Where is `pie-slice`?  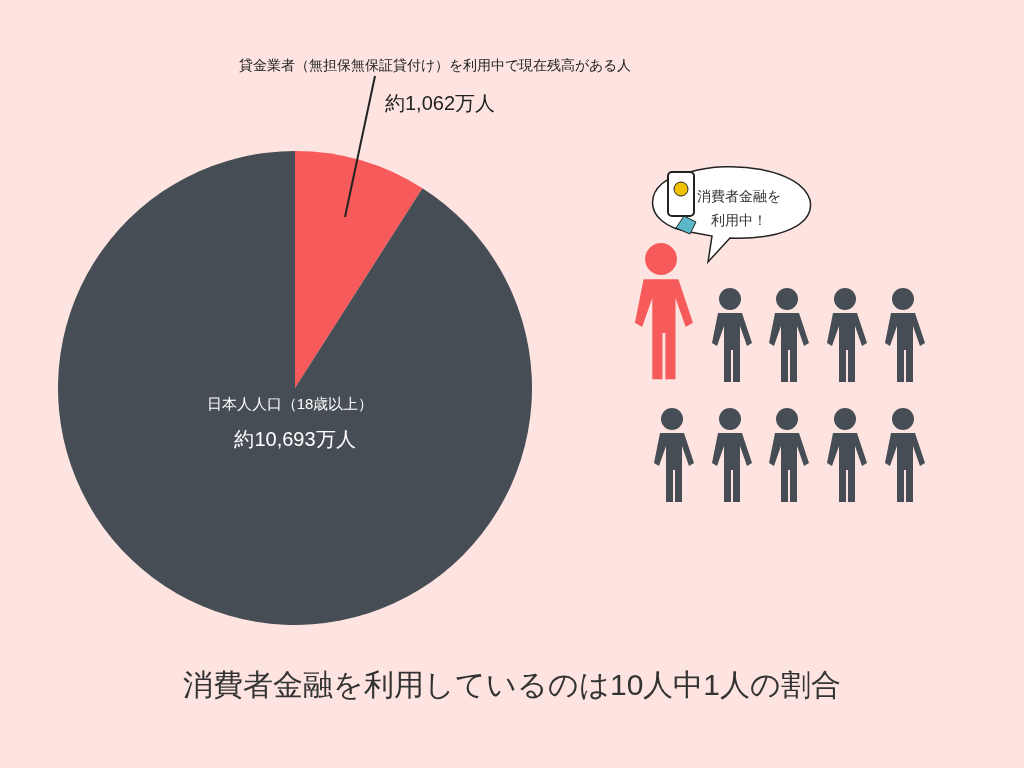 pie-slice is located at coordinates (359, 269).